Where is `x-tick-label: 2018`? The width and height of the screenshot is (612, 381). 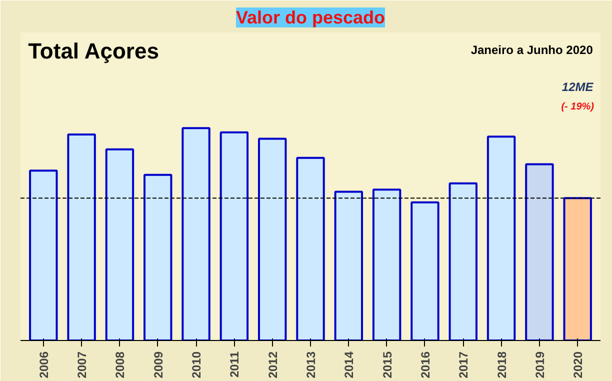 x-tick-label: 2018 is located at coordinates (501, 364).